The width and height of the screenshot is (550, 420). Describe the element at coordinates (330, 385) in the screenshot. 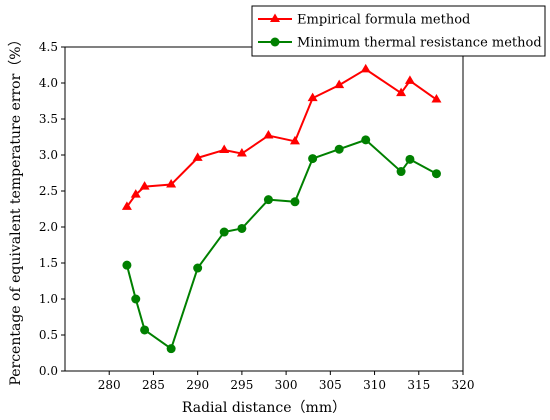

I see `x-tick-label: 305` at that location.